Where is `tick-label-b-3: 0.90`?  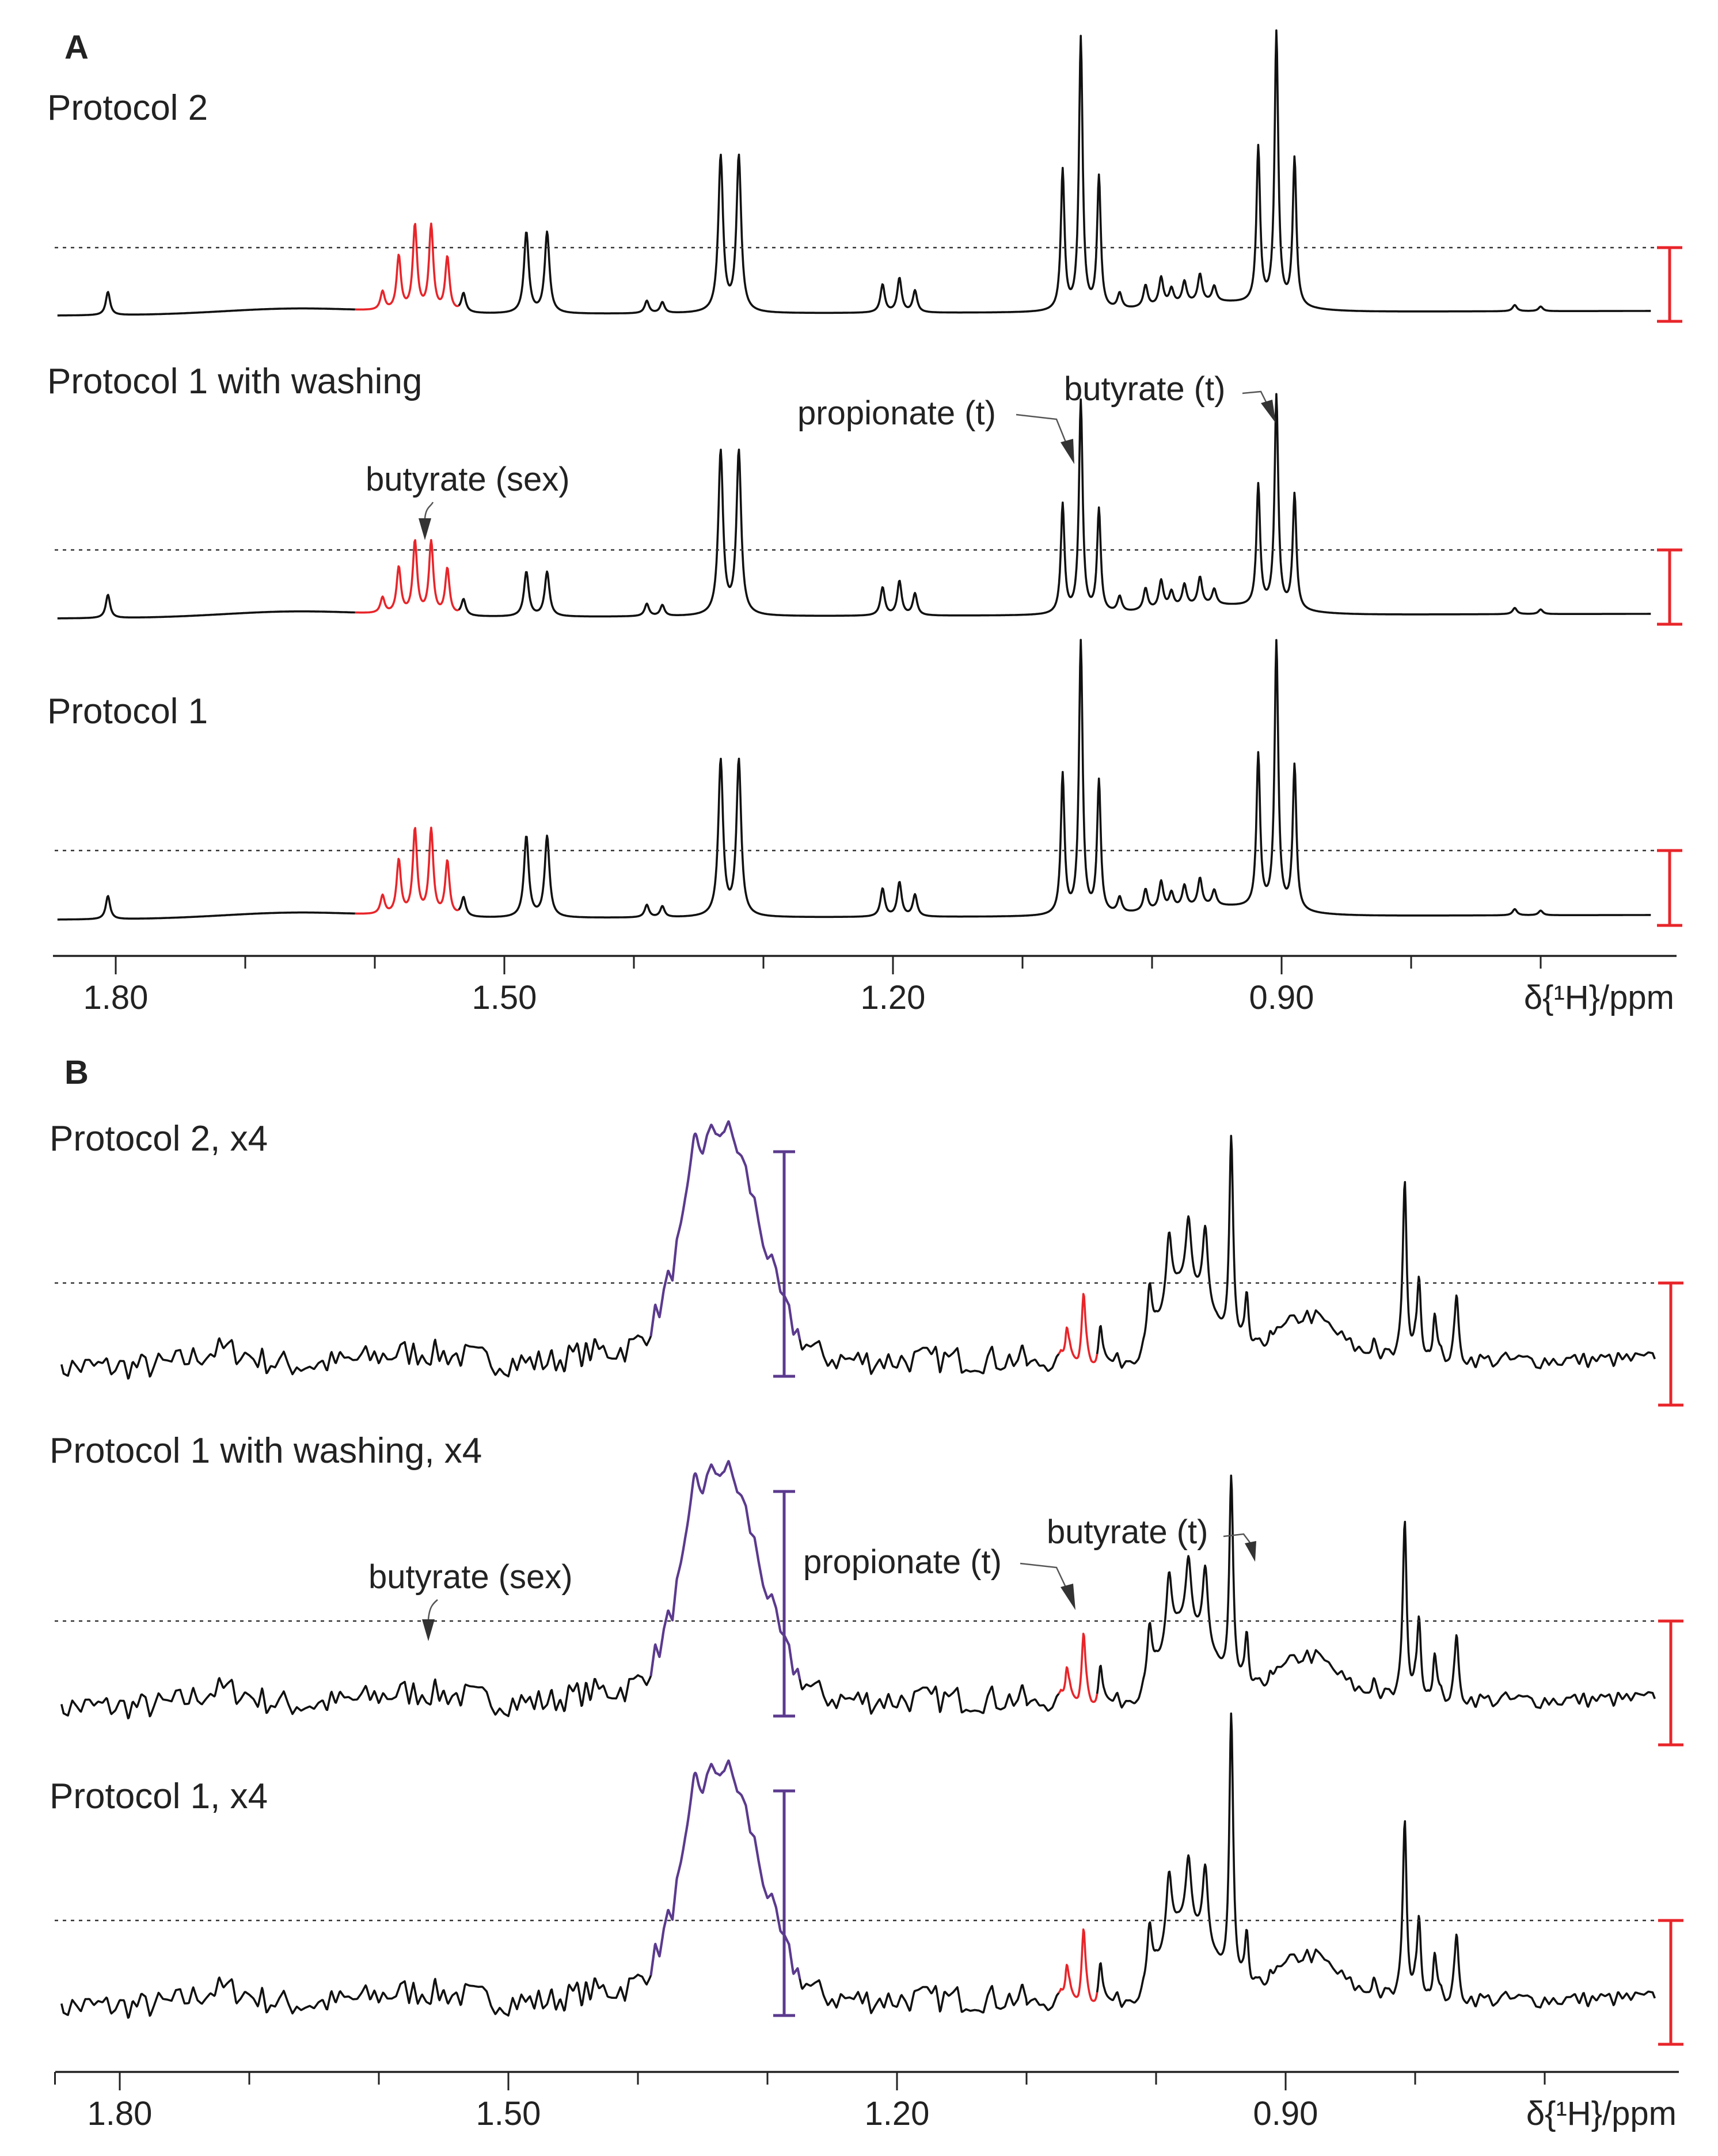 tick-label-b-3: 0.90 is located at coordinates (1285, 2113).